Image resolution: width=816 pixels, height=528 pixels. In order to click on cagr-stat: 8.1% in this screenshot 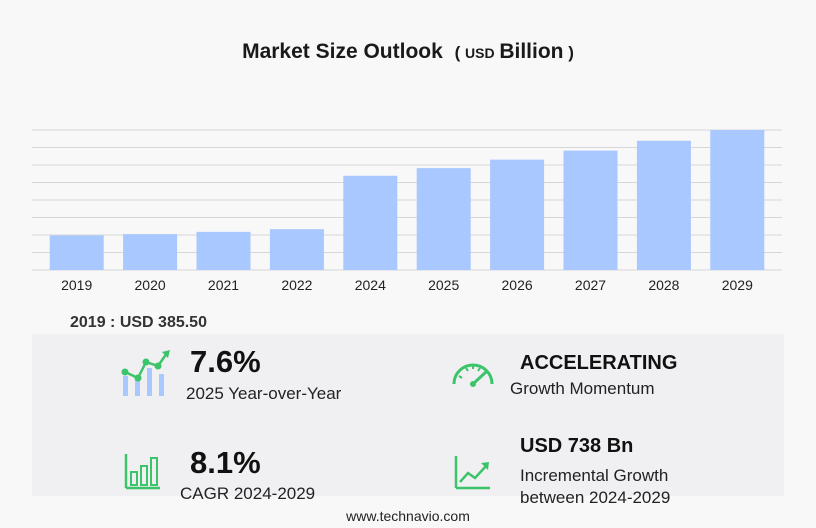, I will do `click(225, 463)`.